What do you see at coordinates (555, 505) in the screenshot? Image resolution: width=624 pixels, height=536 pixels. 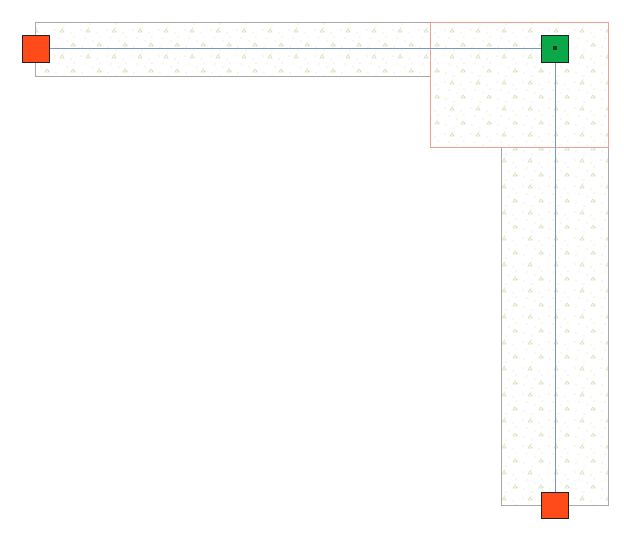 I see `end-node` at bounding box center [555, 505].